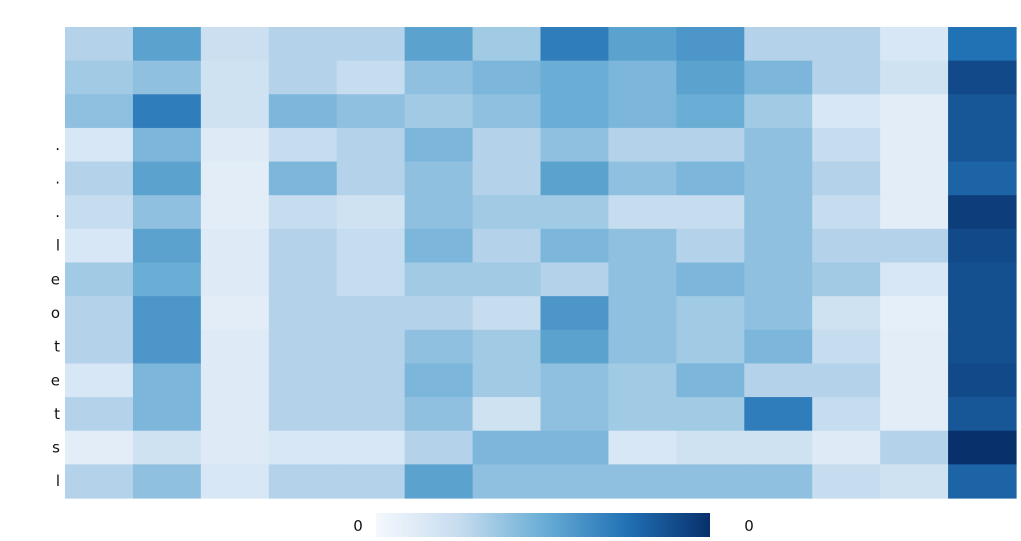 The width and height of the screenshot is (1021, 541). I want to click on colorbar-max-label: 0, so click(749, 526).